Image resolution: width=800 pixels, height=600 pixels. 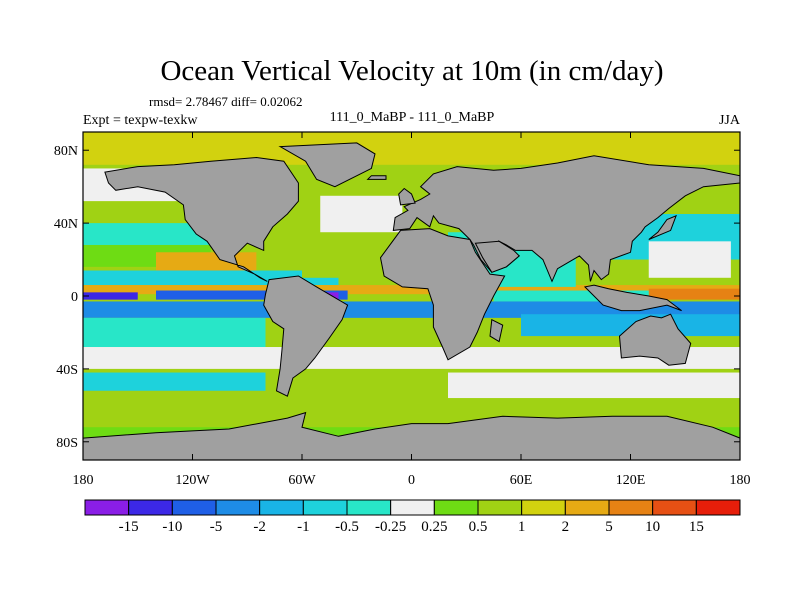 I want to click on colorbar-label: -0.25, so click(x=390, y=527).